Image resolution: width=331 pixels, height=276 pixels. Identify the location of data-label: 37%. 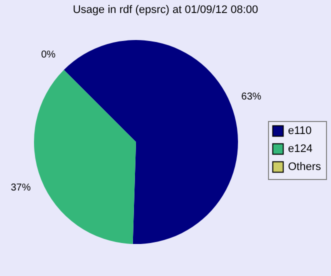
(20, 188).